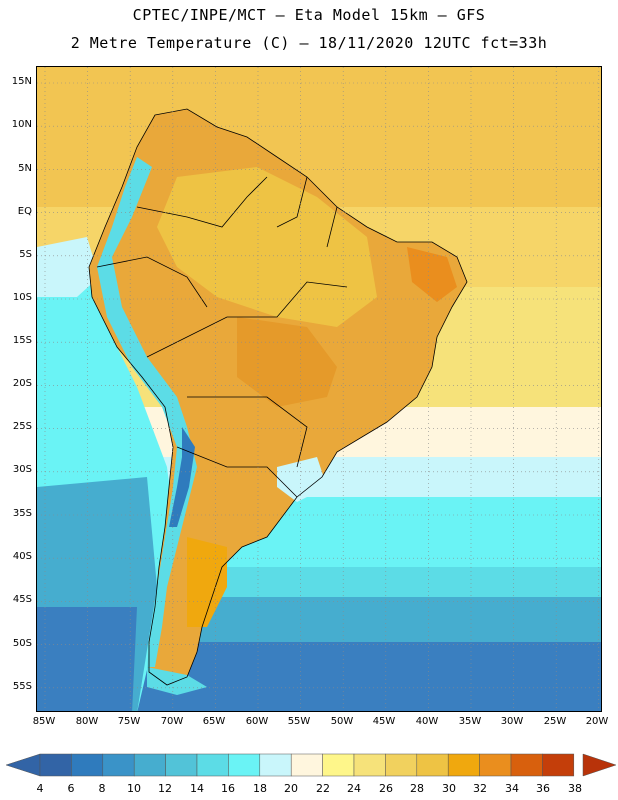 The width and height of the screenshot is (618, 800). What do you see at coordinates (257, 721) in the screenshot?
I see `lon-label: 60W` at bounding box center [257, 721].